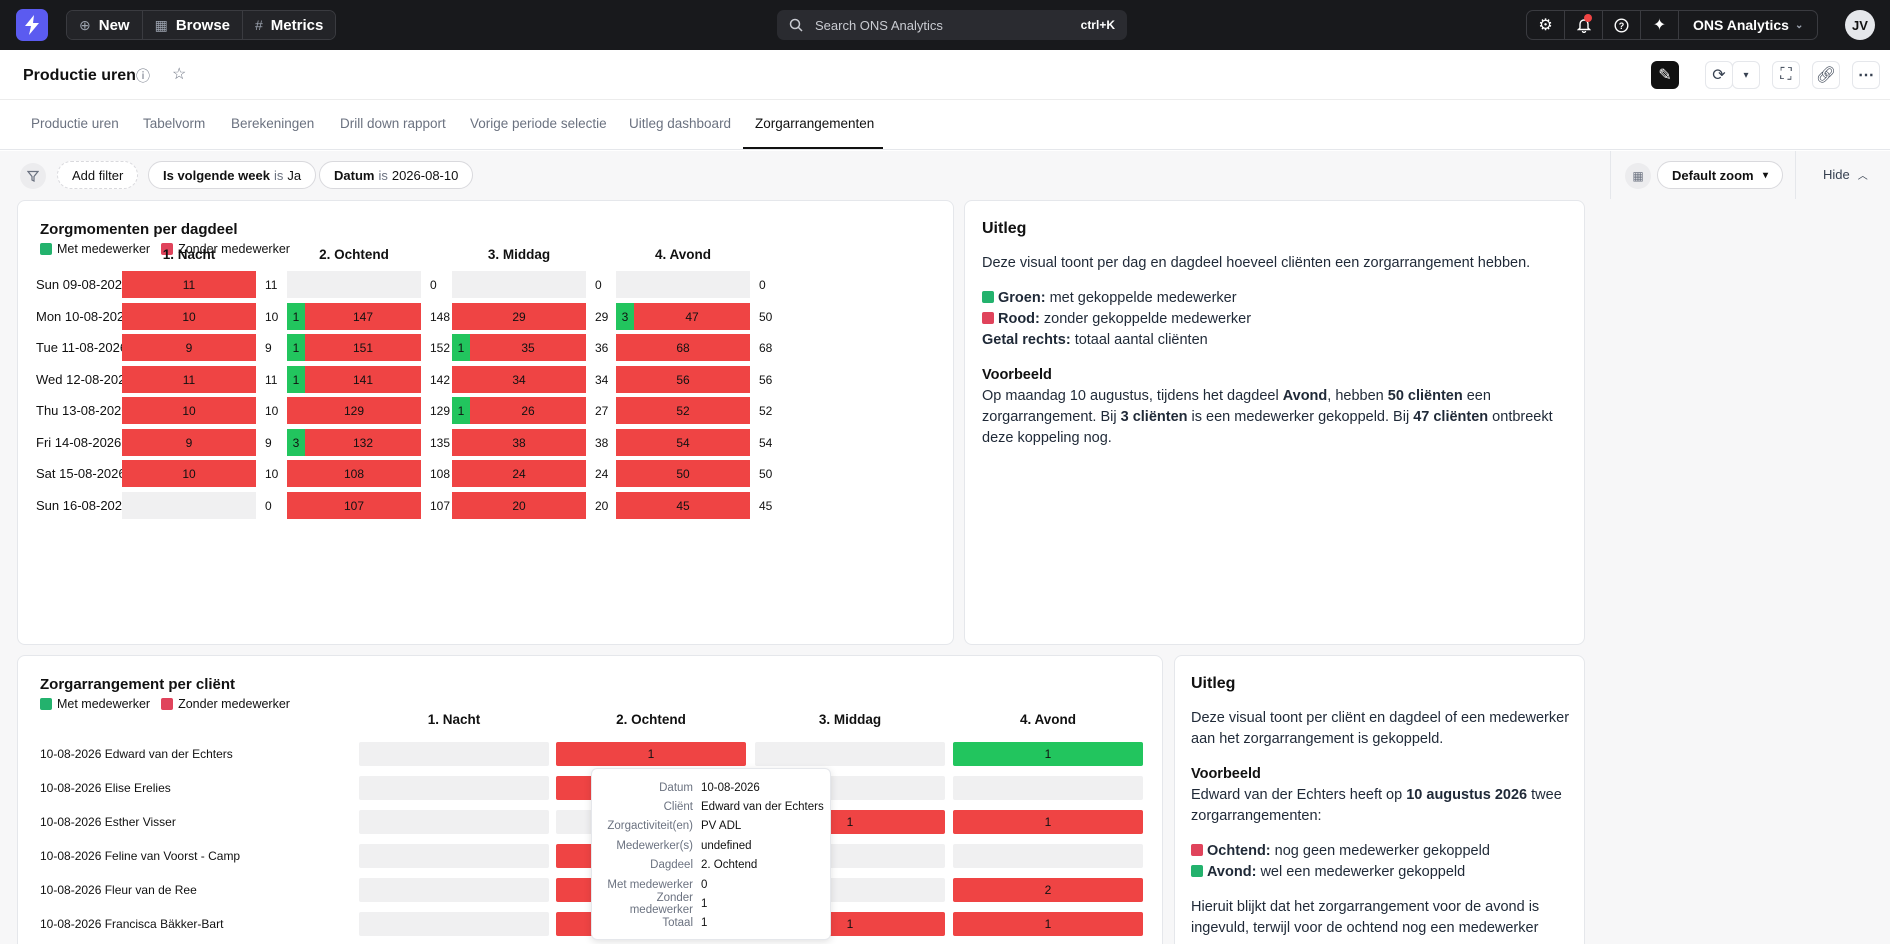  I want to click on bar-cell: 29, so click(519, 316).